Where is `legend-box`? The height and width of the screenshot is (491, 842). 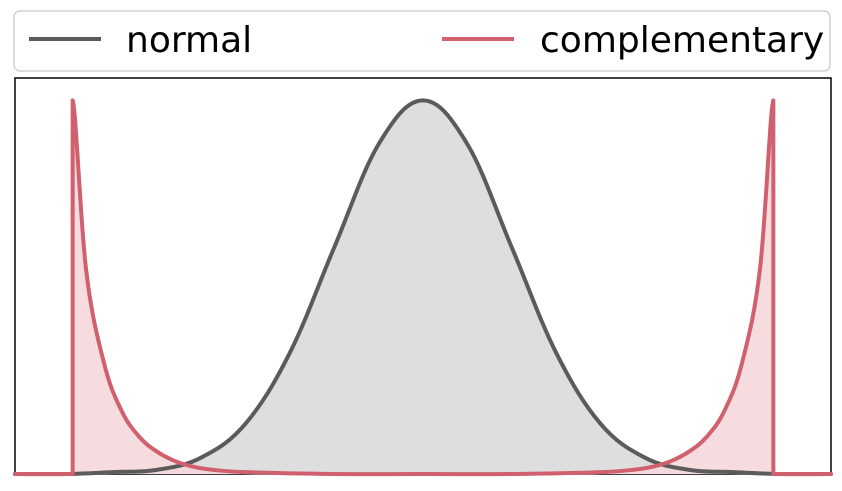 legend-box is located at coordinates (422, 41).